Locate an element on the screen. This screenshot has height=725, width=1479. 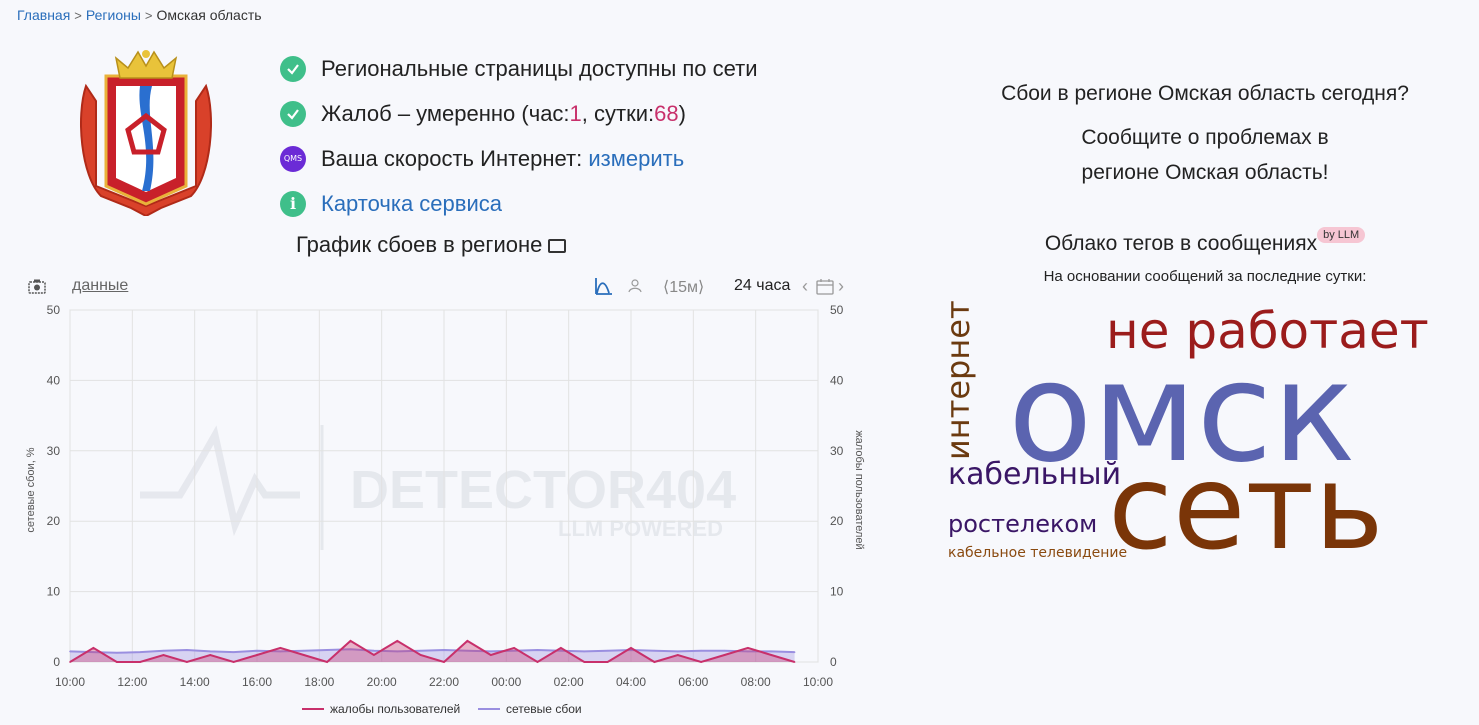
x-tick-label: 14:00 is located at coordinates (195, 682).